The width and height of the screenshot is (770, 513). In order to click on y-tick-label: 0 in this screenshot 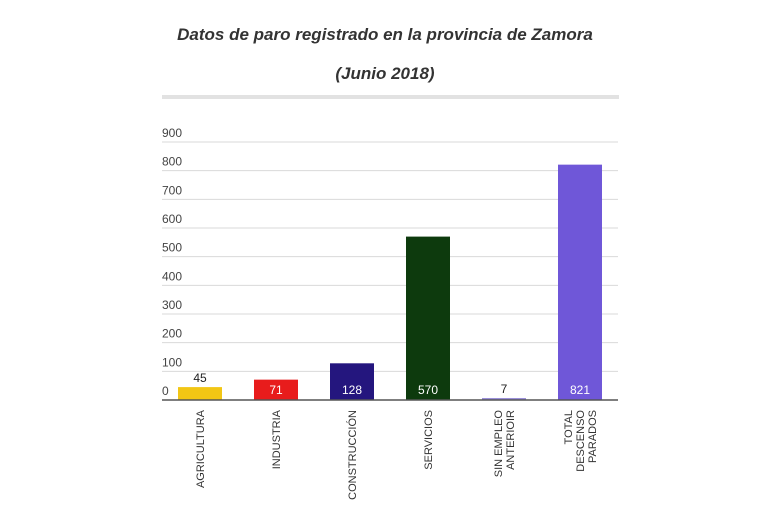, I will do `click(165, 391)`.